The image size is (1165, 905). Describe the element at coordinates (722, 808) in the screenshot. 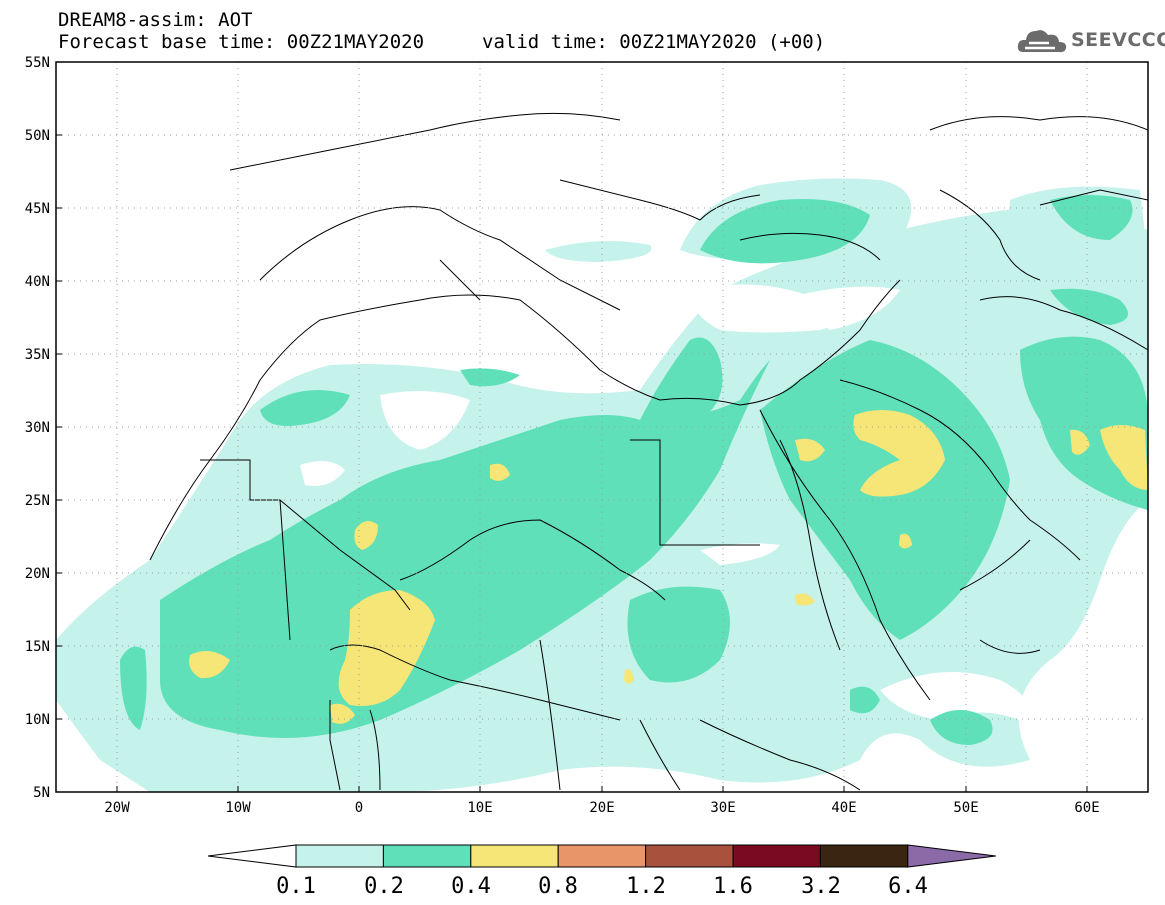

I see `lon-label: 30E` at that location.